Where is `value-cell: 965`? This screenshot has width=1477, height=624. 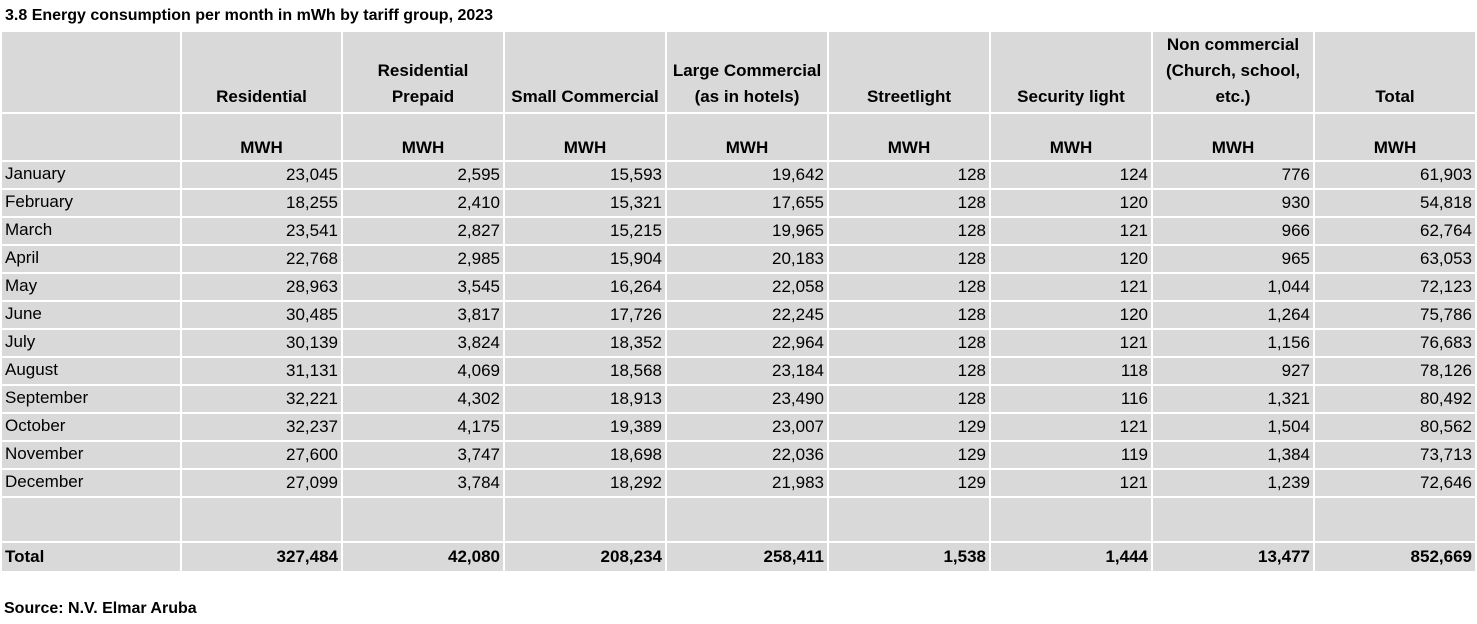 value-cell: 965 is located at coordinates (1233, 259).